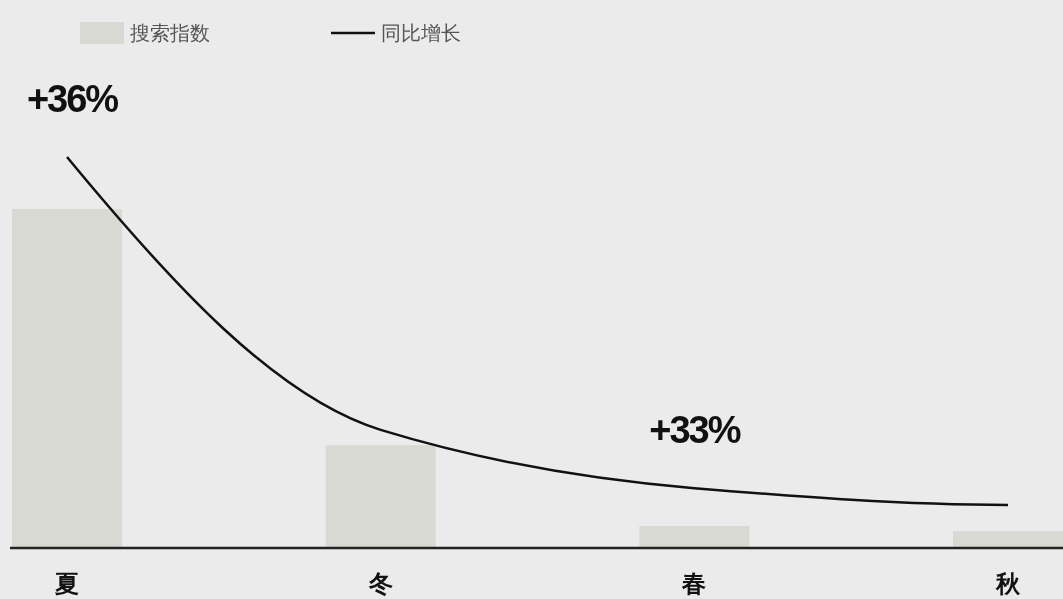 This screenshot has width=1063, height=599. Describe the element at coordinates (72, 99) in the screenshot. I see `annotation: +36%` at that location.